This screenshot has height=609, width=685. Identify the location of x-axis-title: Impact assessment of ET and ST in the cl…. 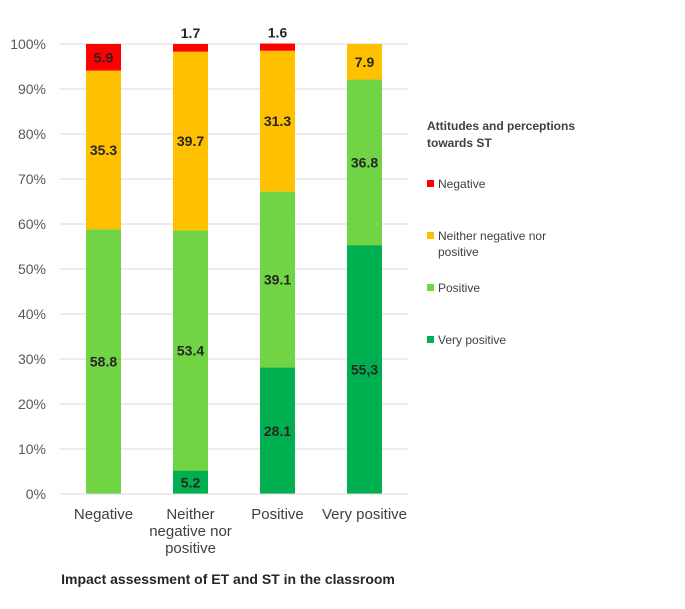
(228, 579).